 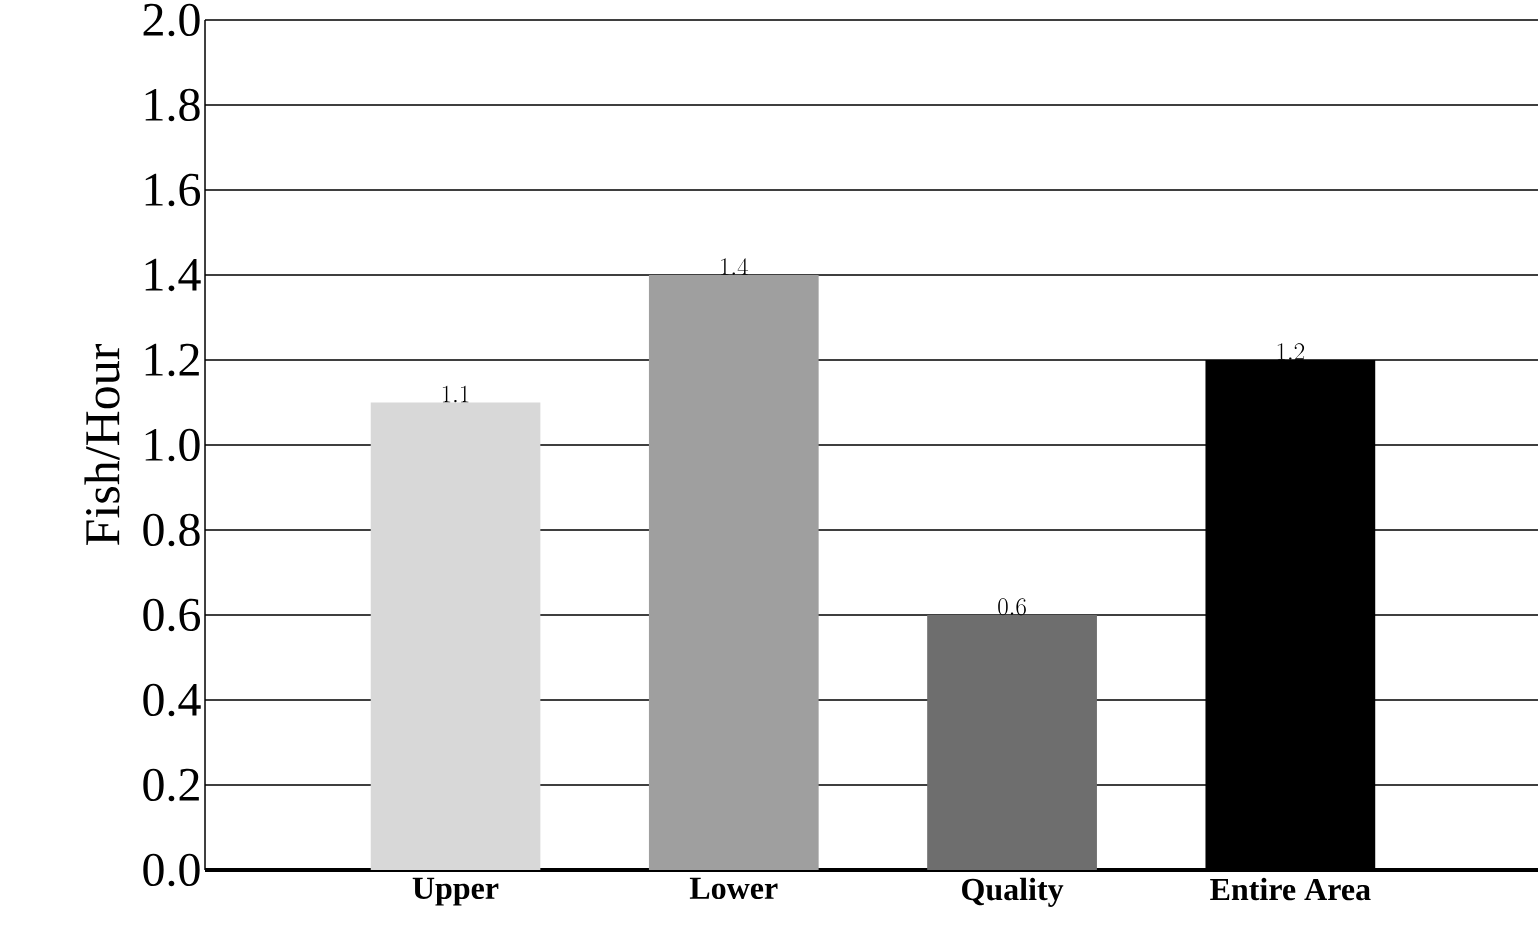 I want to click on data-label: 1 . 1, so click(x=455, y=394).